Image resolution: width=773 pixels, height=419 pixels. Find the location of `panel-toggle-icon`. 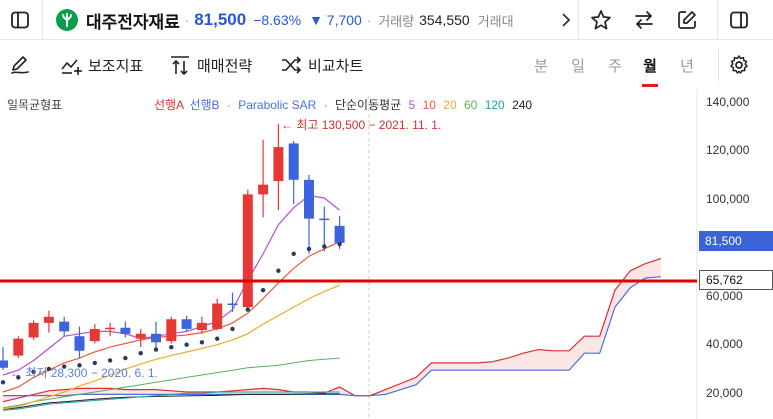

panel-toggle-icon is located at coordinates (739, 20).